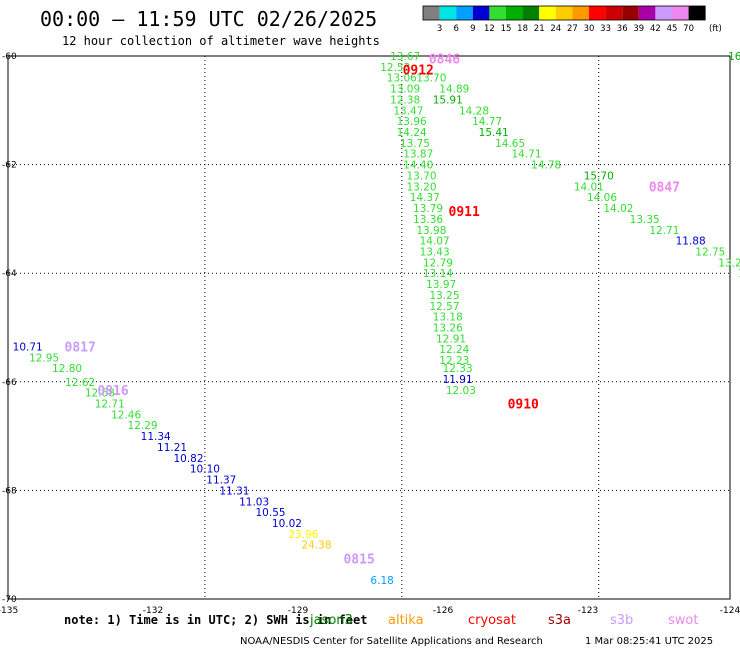  I want to click on satellite-name: s3a, so click(559, 620).